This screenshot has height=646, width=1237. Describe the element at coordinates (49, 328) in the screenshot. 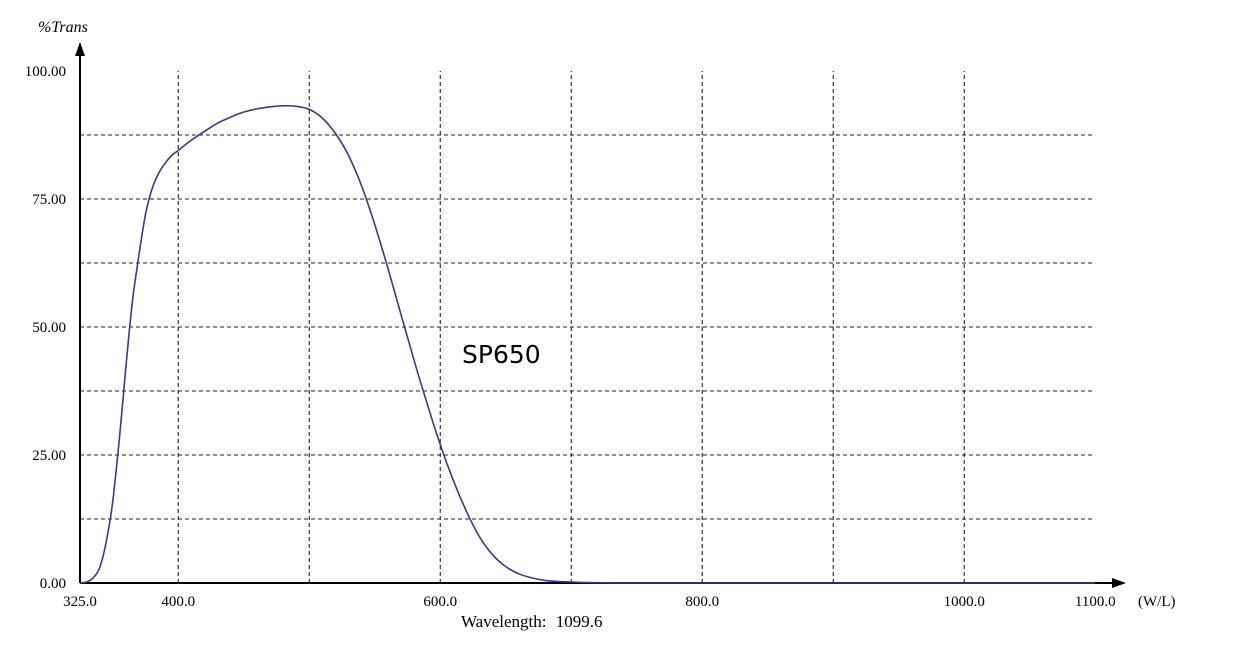

I see `y-tick-label: 50.00` at that location.